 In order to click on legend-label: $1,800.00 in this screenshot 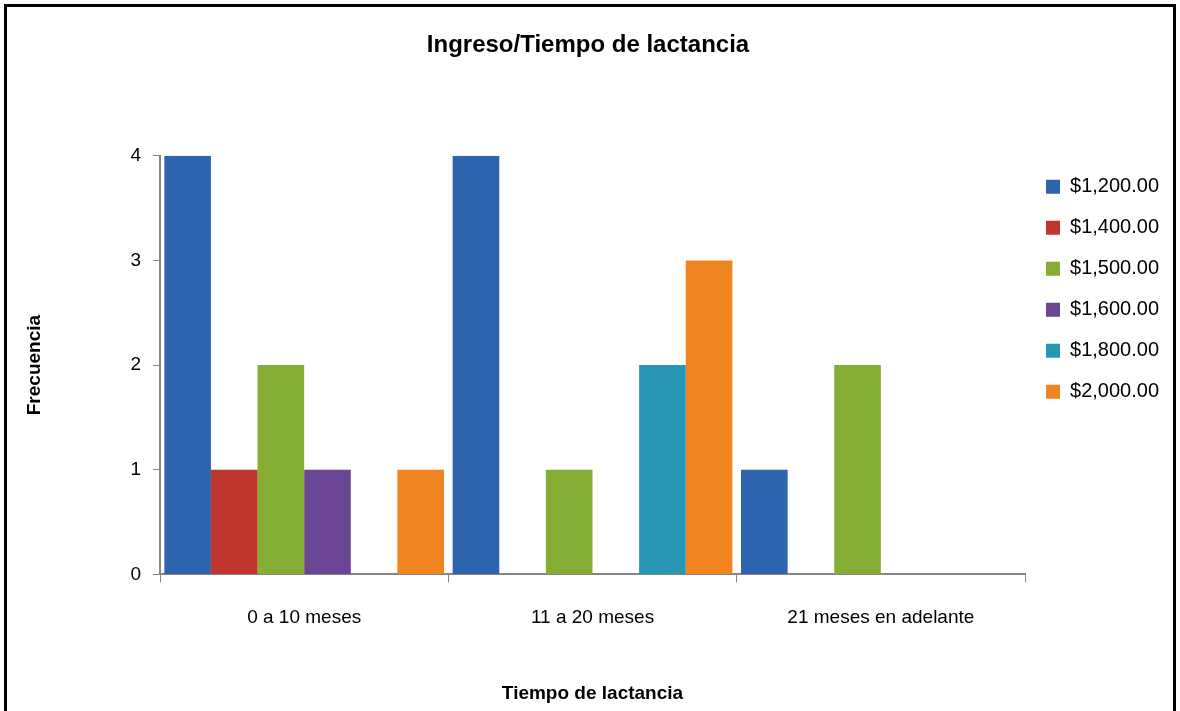, I will do `click(1115, 349)`.